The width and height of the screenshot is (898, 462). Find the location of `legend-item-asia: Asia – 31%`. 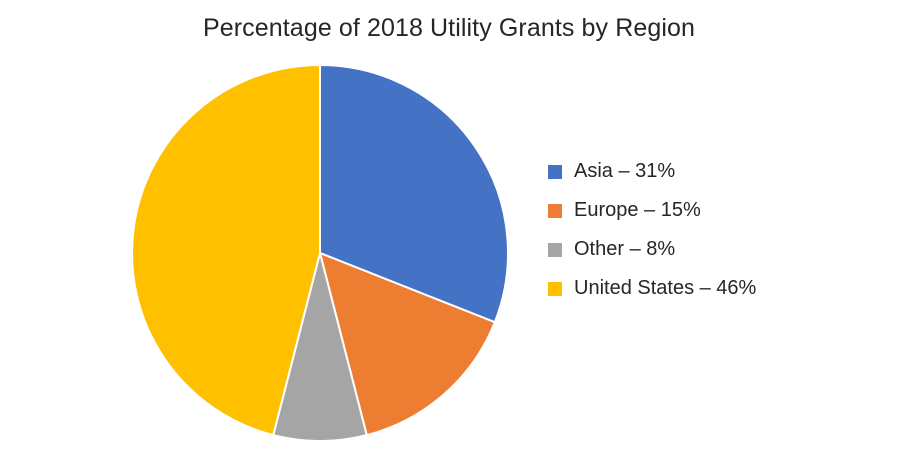

legend-item-asia: Asia – 31% is located at coordinates (718, 171).